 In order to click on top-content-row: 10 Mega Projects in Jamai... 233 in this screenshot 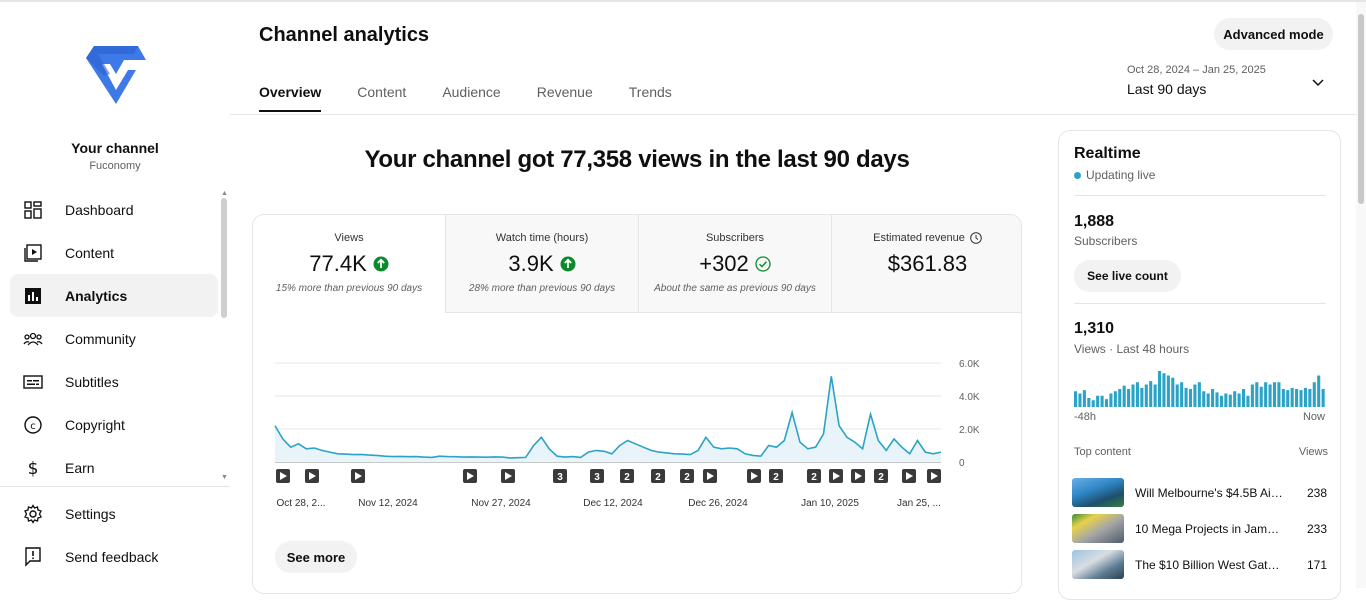, I will do `click(1199, 529)`.